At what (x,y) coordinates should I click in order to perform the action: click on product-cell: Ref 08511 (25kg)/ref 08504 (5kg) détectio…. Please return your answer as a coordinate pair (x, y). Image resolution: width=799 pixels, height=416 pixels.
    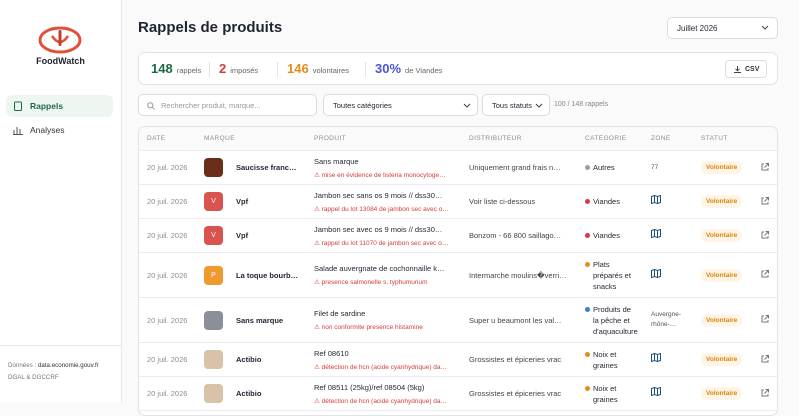
    Looking at the image, I should click on (383, 394).